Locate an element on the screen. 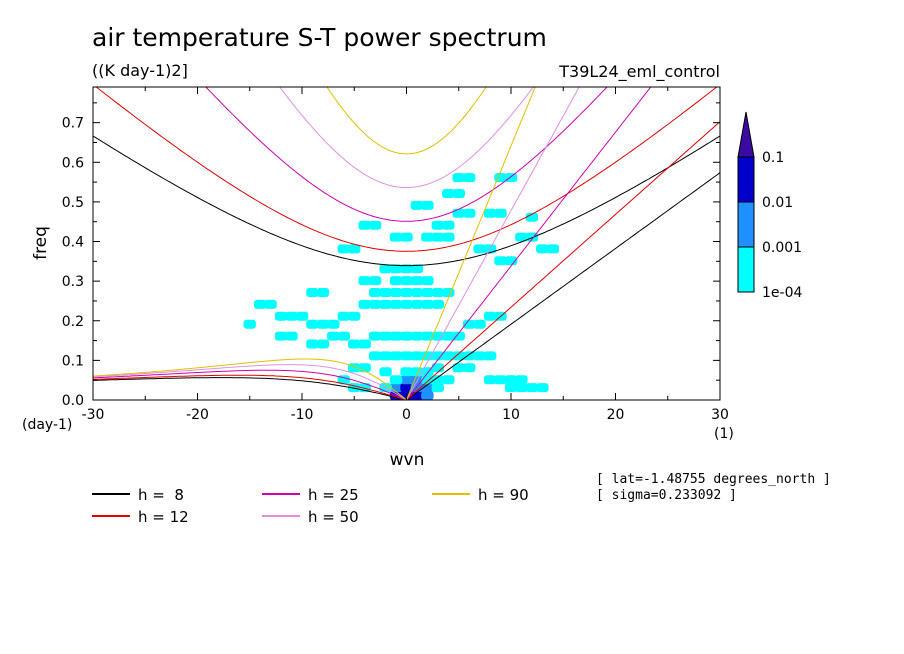  rossby-curve-h50 is located at coordinates (250, 382).